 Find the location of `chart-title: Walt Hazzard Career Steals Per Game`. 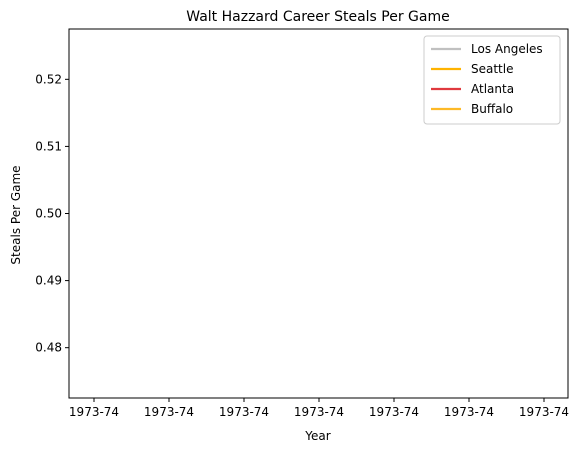

chart-title: Walt Hazzard Career Steals Per Game is located at coordinates (317, 17).